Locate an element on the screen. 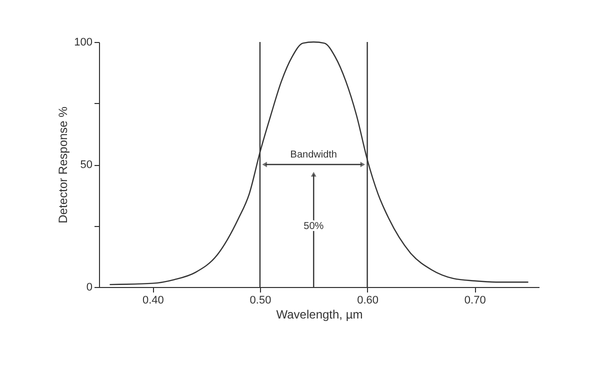 This screenshot has height=366, width=598. y-tick-label: 0 is located at coordinates (89, 288).